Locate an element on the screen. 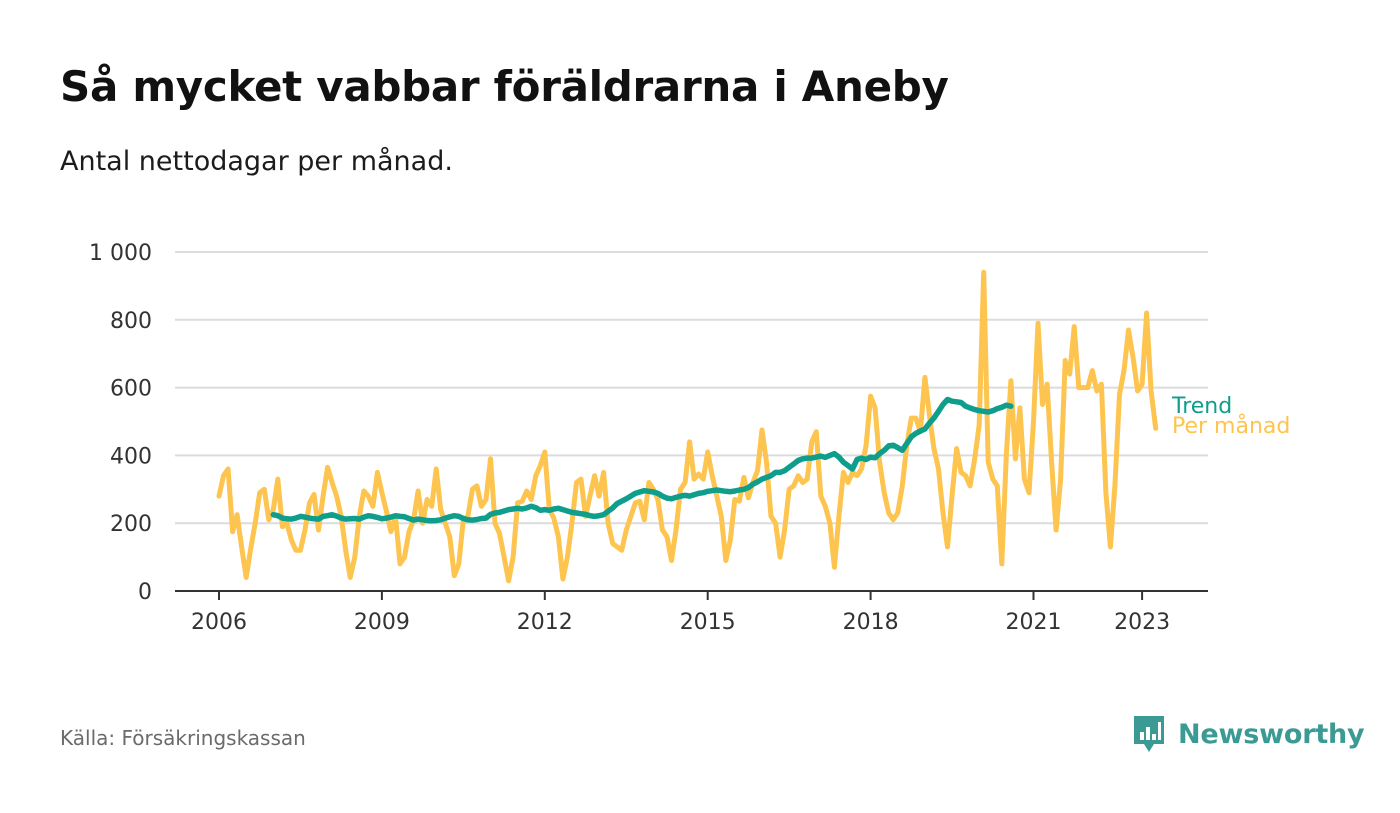 The height and width of the screenshot is (813, 1400). brand-name: Newsworthy is located at coordinates (1271, 734).